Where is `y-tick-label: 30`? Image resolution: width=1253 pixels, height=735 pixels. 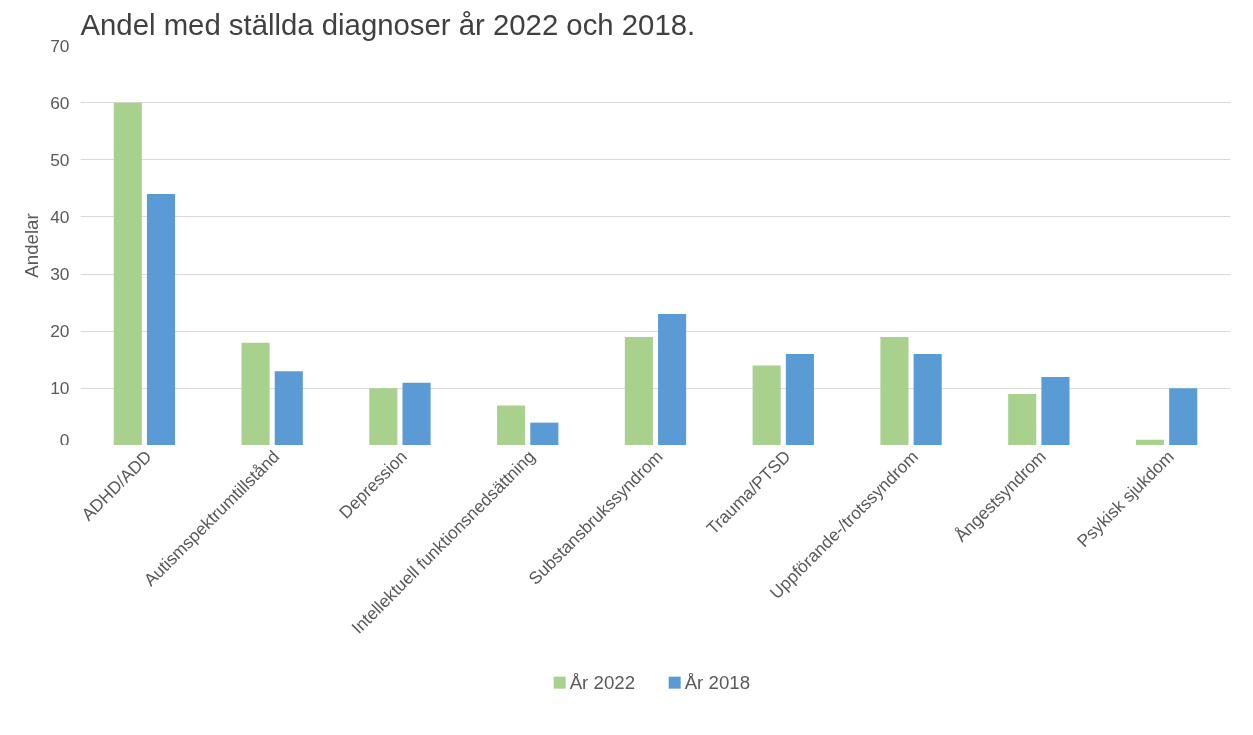 y-tick-label: 30 is located at coordinates (60, 274).